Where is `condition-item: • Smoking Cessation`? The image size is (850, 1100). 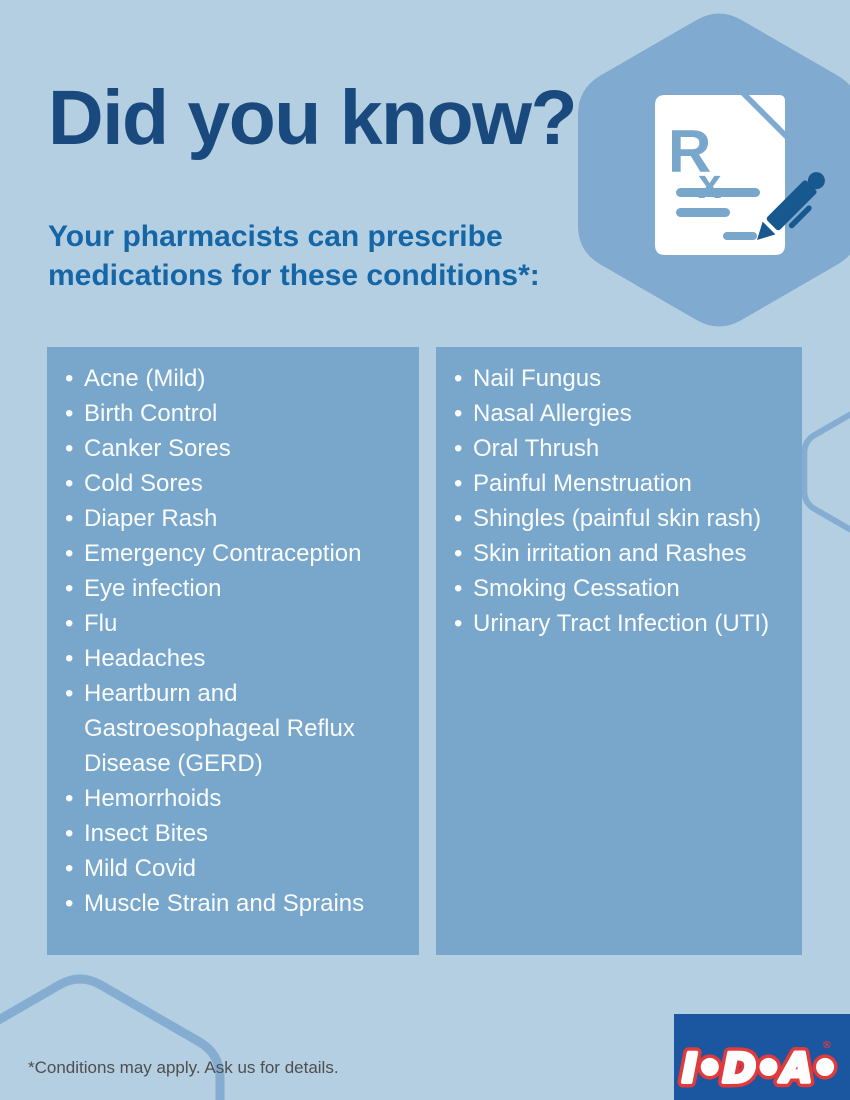
condition-item: • Smoking Cessation is located at coordinates (626, 588).